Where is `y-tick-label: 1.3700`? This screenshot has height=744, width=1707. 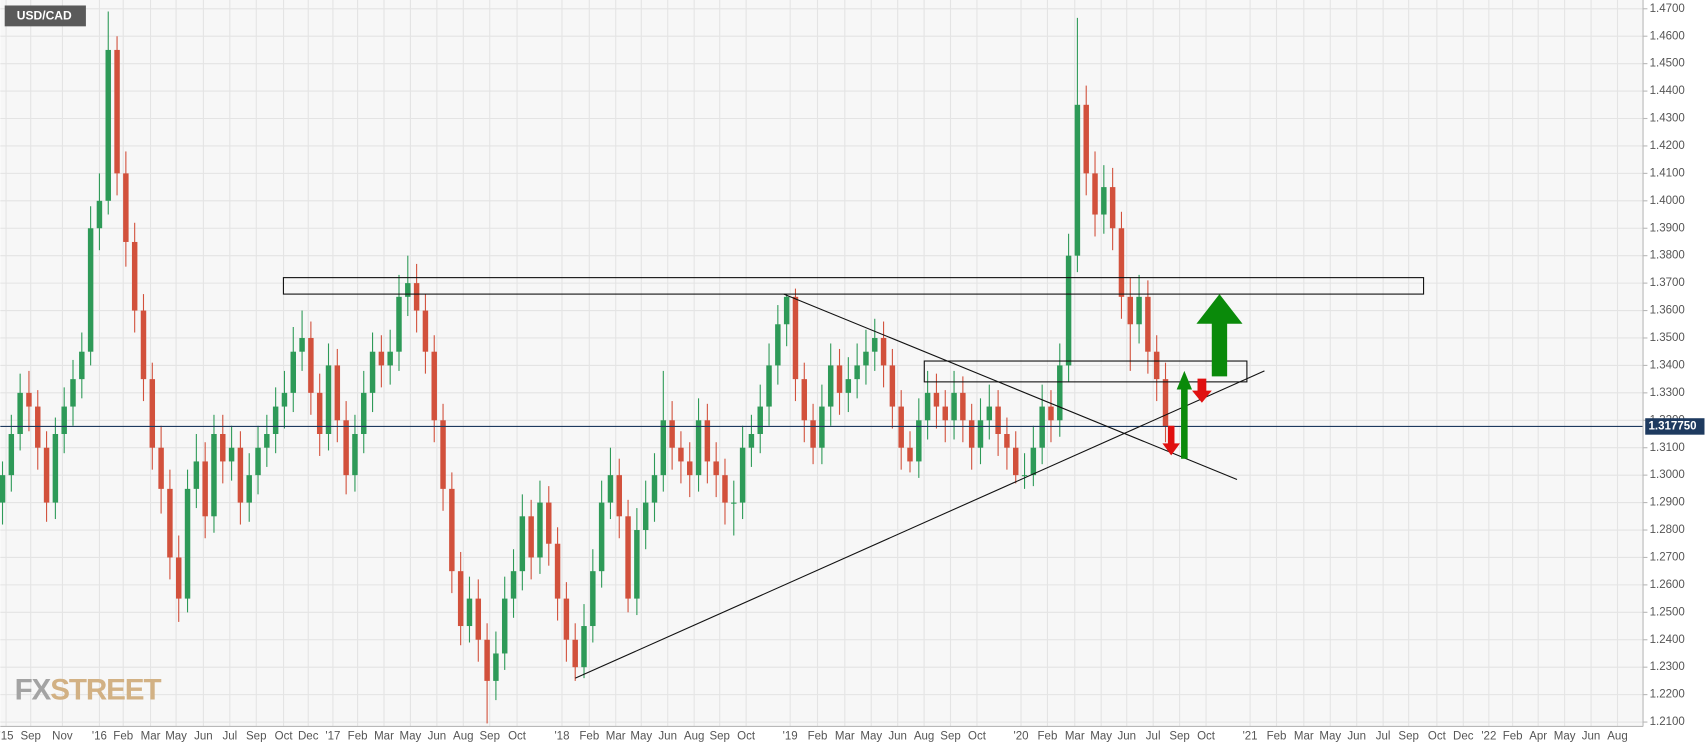 y-tick-label: 1.3700 is located at coordinates (1667, 283).